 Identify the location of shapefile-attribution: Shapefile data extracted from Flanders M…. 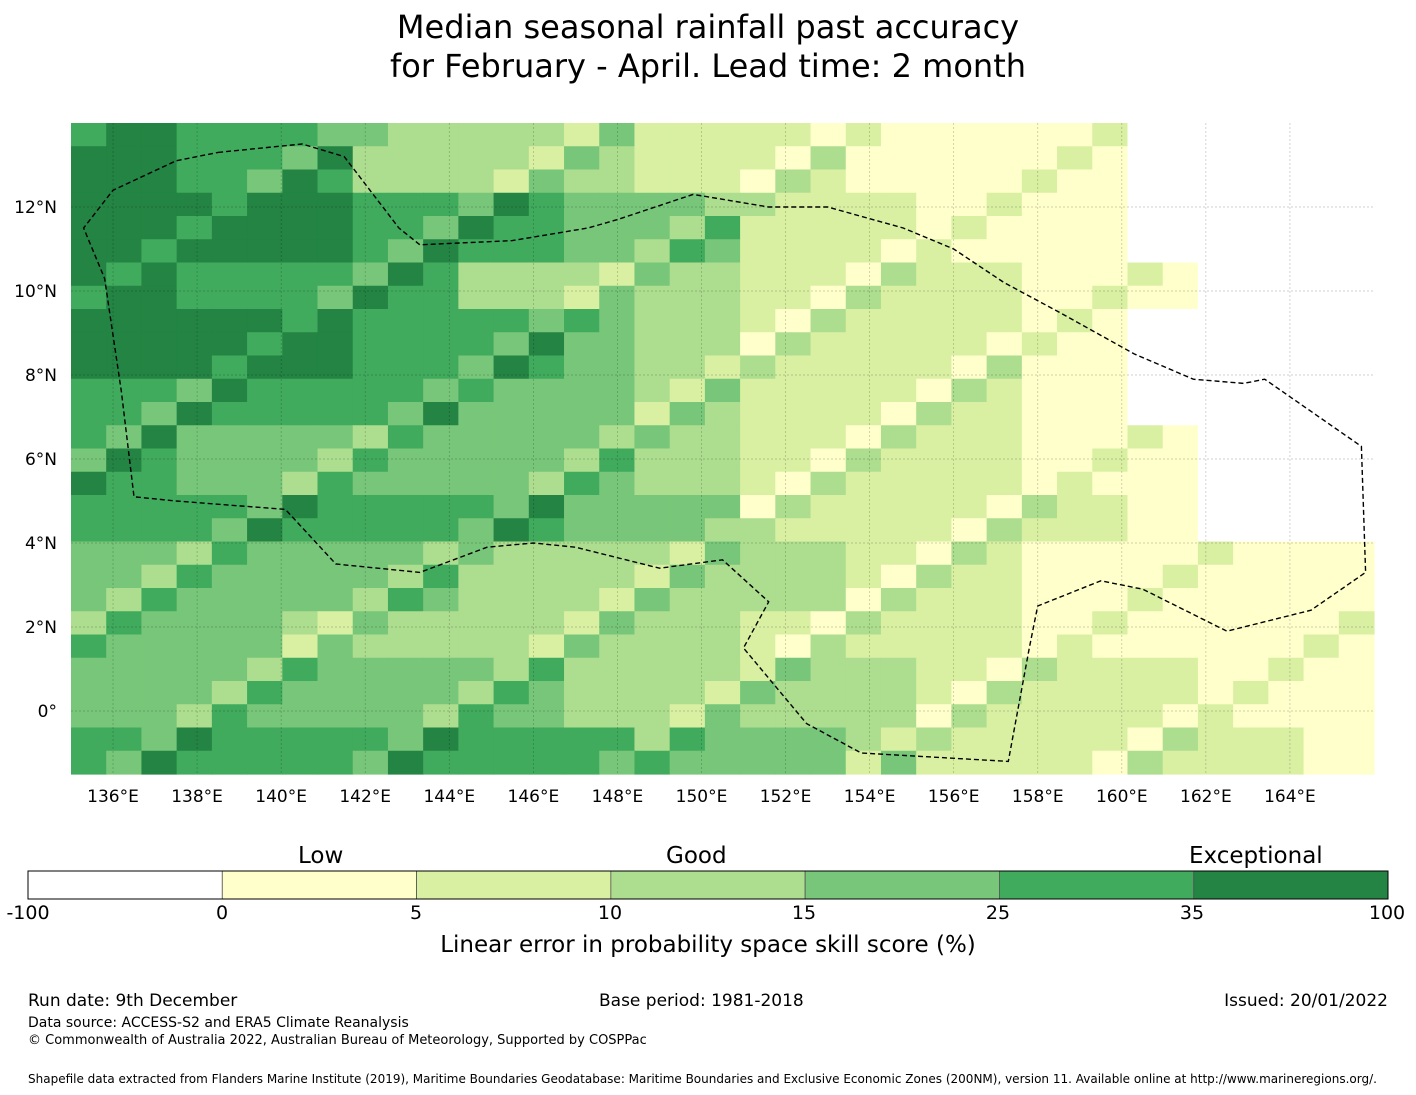
(702, 1079).